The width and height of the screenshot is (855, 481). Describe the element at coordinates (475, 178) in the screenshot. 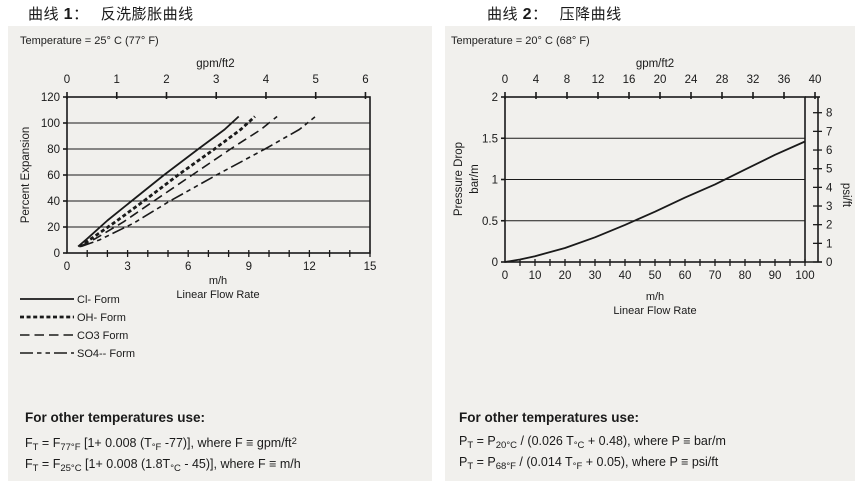

I see `svg-text: bar/m` at that location.